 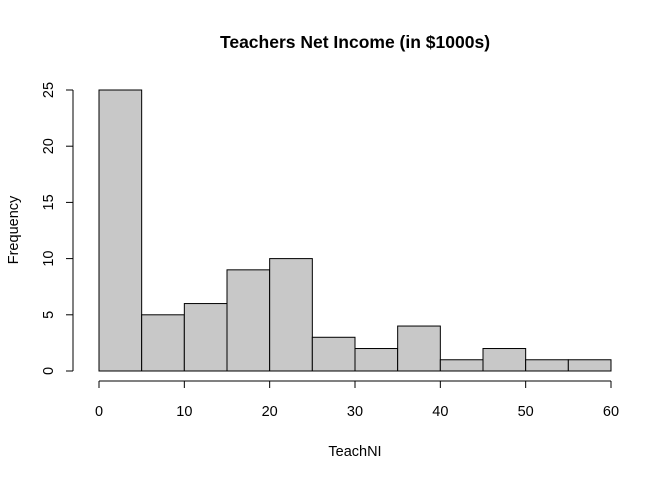 I want to click on y-axis: 0 5 10 15 20 25, so click(x=57, y=228).